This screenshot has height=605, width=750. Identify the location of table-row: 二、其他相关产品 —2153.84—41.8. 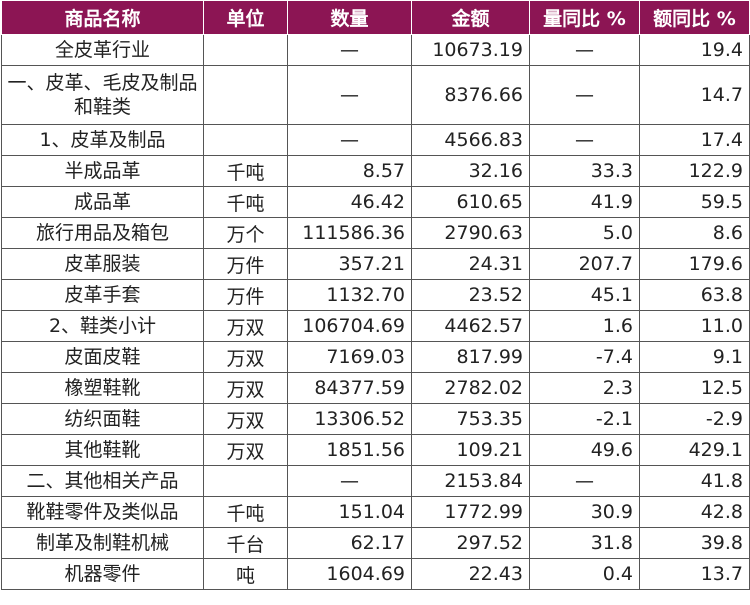
(375, 481).